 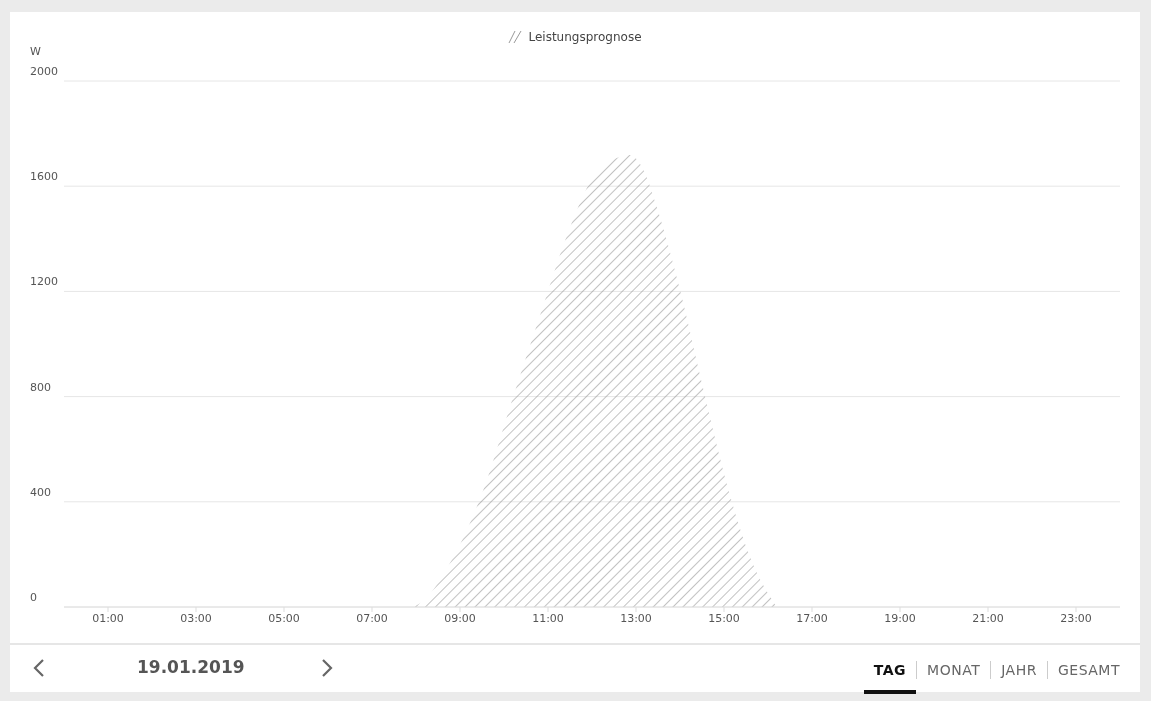 I want to click on x-tick-label: 15:00, so click(x=724, y=618).